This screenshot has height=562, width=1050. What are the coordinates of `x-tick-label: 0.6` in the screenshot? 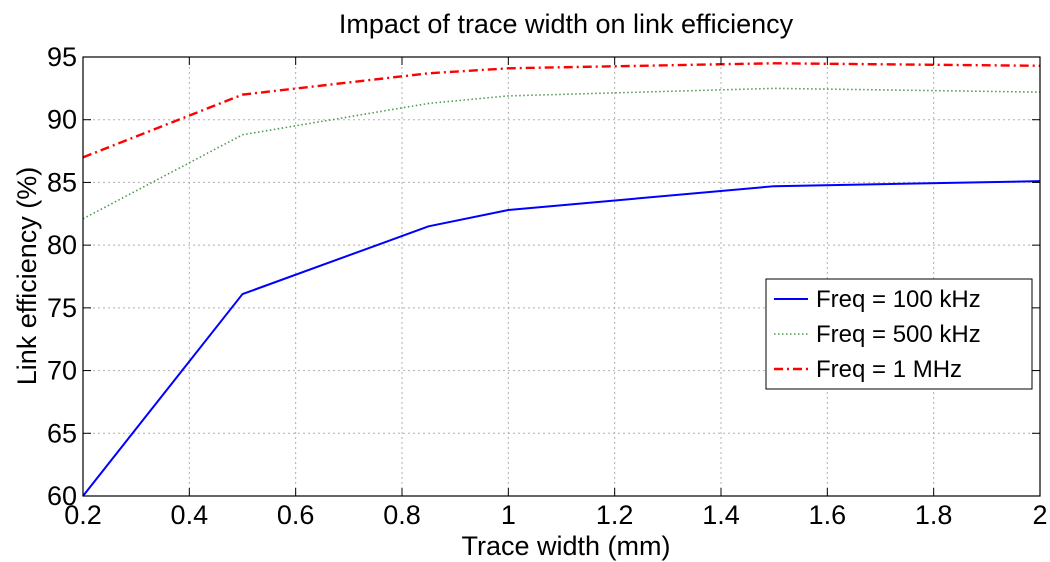 It's located at (296, 515).